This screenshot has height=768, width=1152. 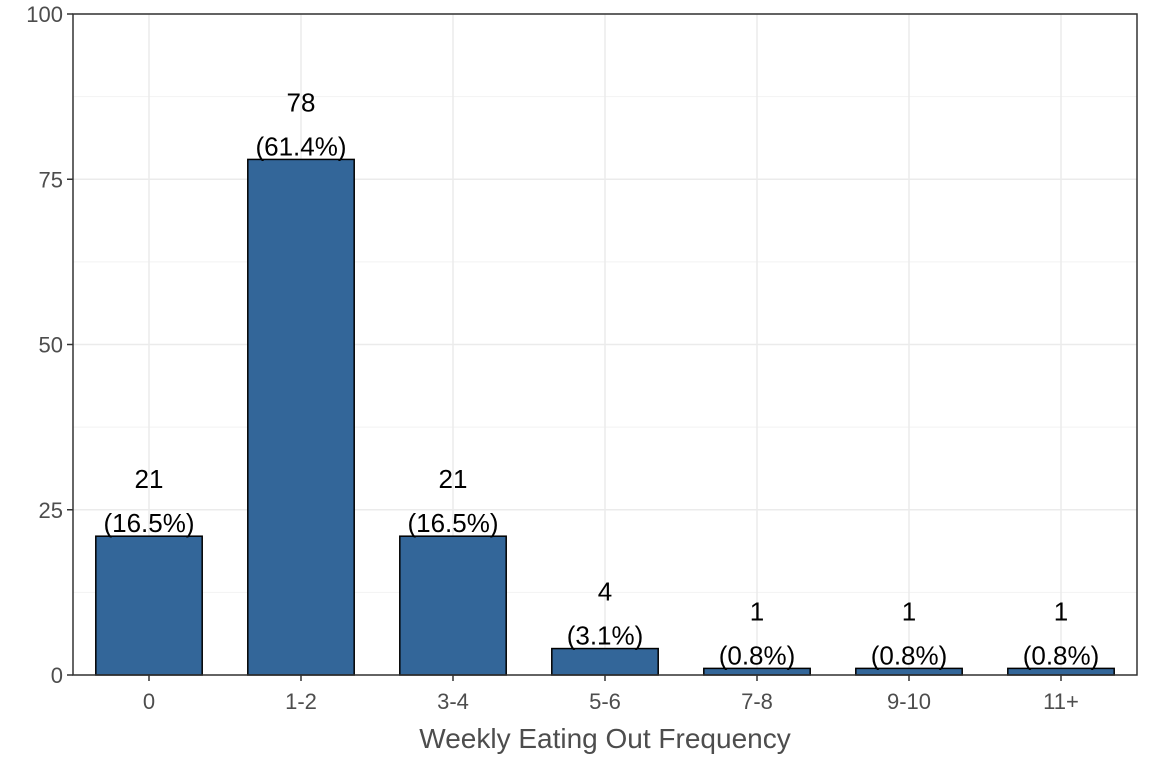 I want to click on x-tick-label: 1-2, so click(x=301, y=701).